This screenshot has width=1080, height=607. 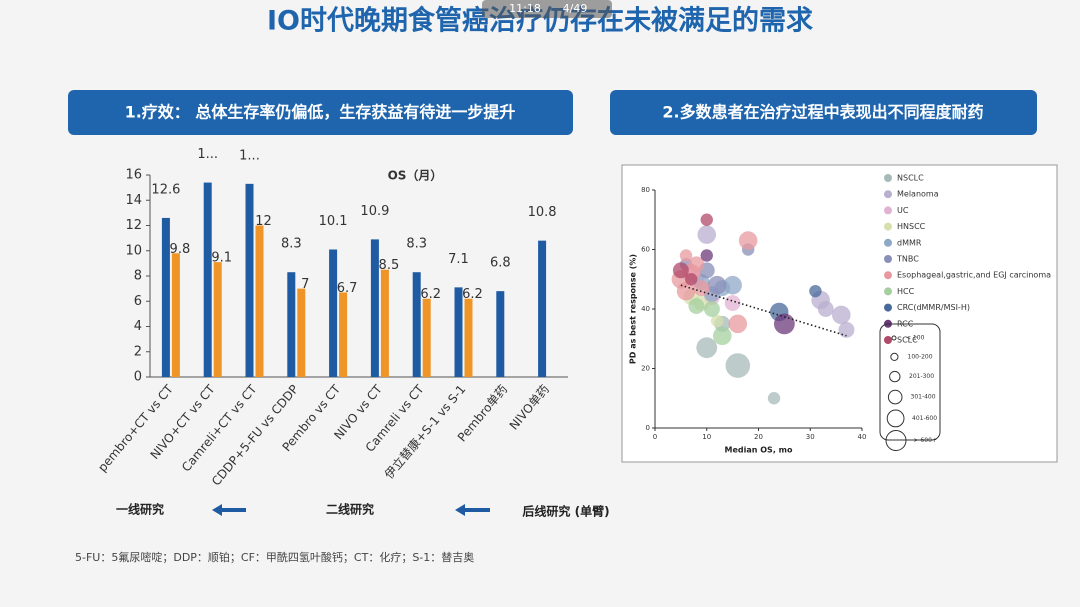 I want to click on legend-label: dMMR, so click(x=909, y=242).